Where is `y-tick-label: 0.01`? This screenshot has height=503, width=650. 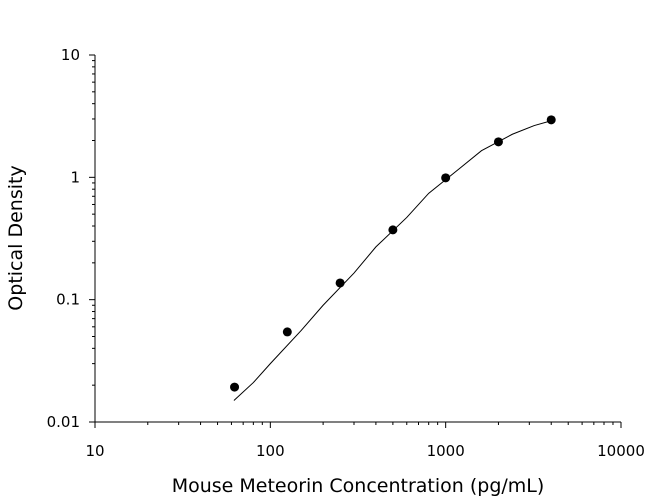 y-tick-label: 0.01 is located at coordinates (63, 422).